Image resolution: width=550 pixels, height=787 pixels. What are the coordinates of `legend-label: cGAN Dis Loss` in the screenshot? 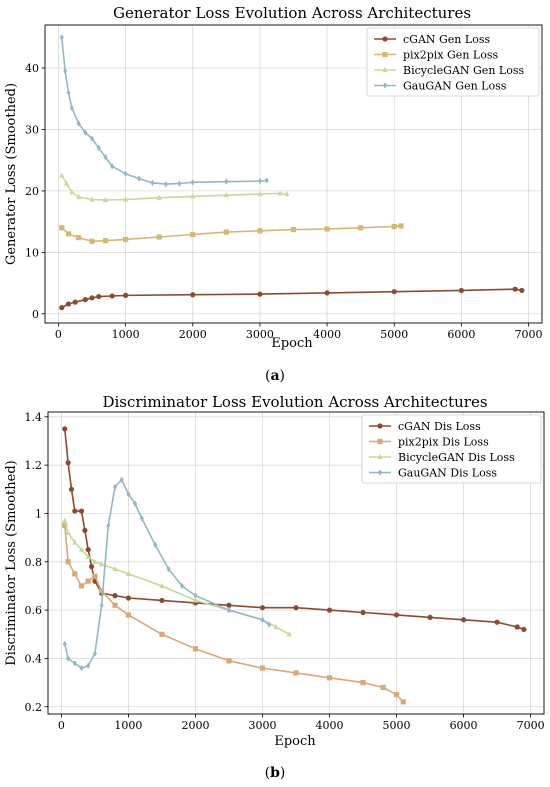 It's located at (439, 426).